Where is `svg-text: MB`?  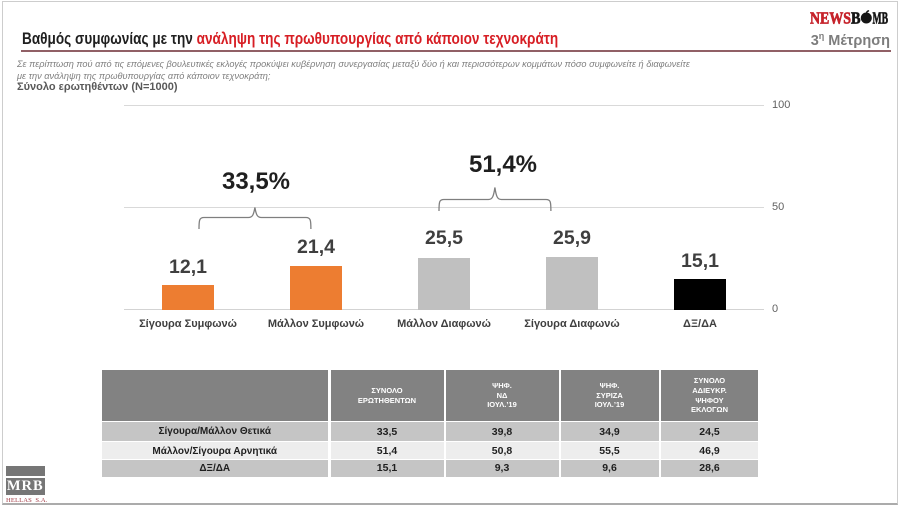
svg-text: MB is located at coordinates (881, 18).